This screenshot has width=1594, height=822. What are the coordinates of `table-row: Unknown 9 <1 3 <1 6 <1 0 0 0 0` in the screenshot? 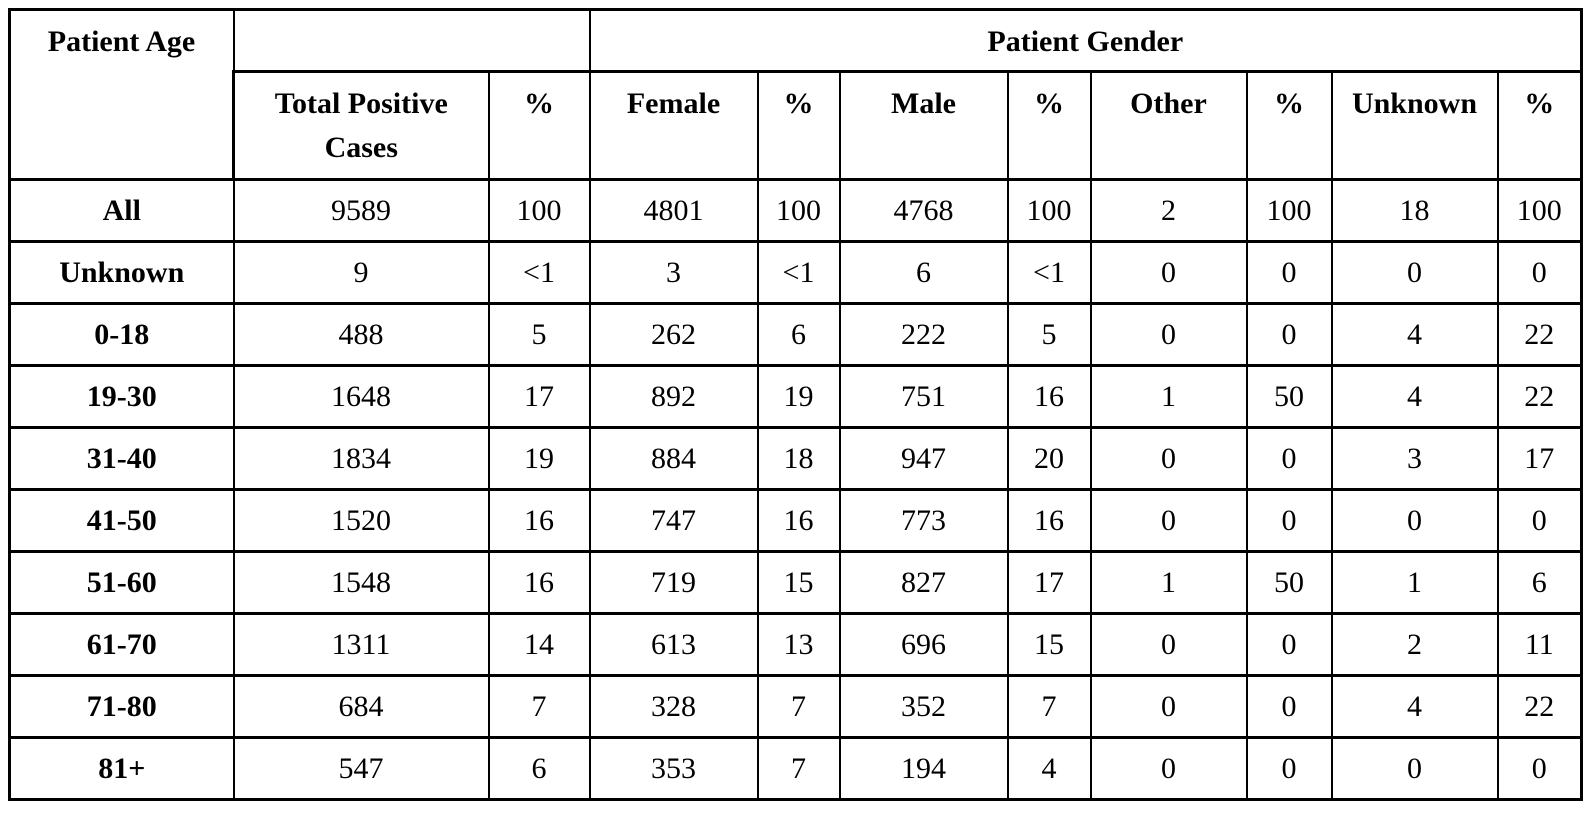 It's located at (796, 272).